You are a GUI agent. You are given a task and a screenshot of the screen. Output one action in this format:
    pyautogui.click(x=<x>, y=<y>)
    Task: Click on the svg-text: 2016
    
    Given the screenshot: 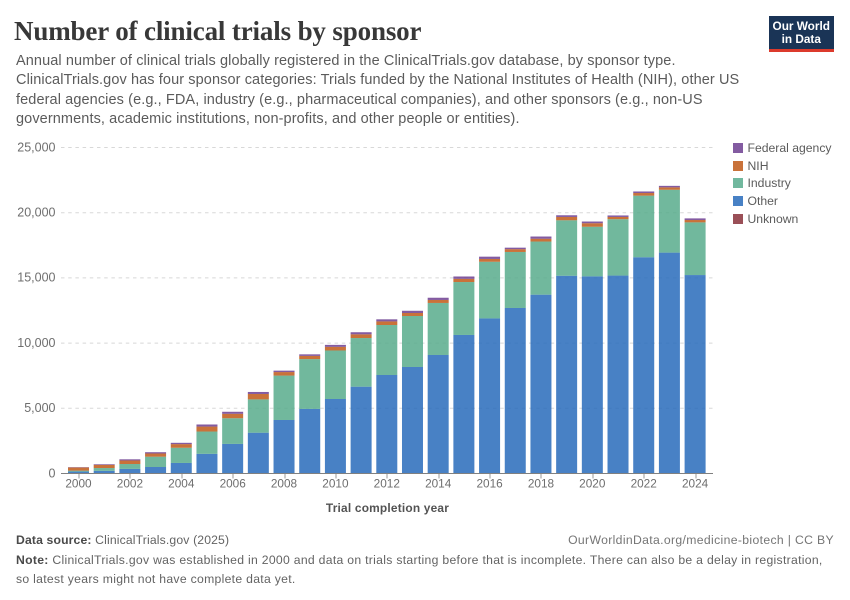 What is the action you would take?
    pyautogui.click(x=489, y=483)
    